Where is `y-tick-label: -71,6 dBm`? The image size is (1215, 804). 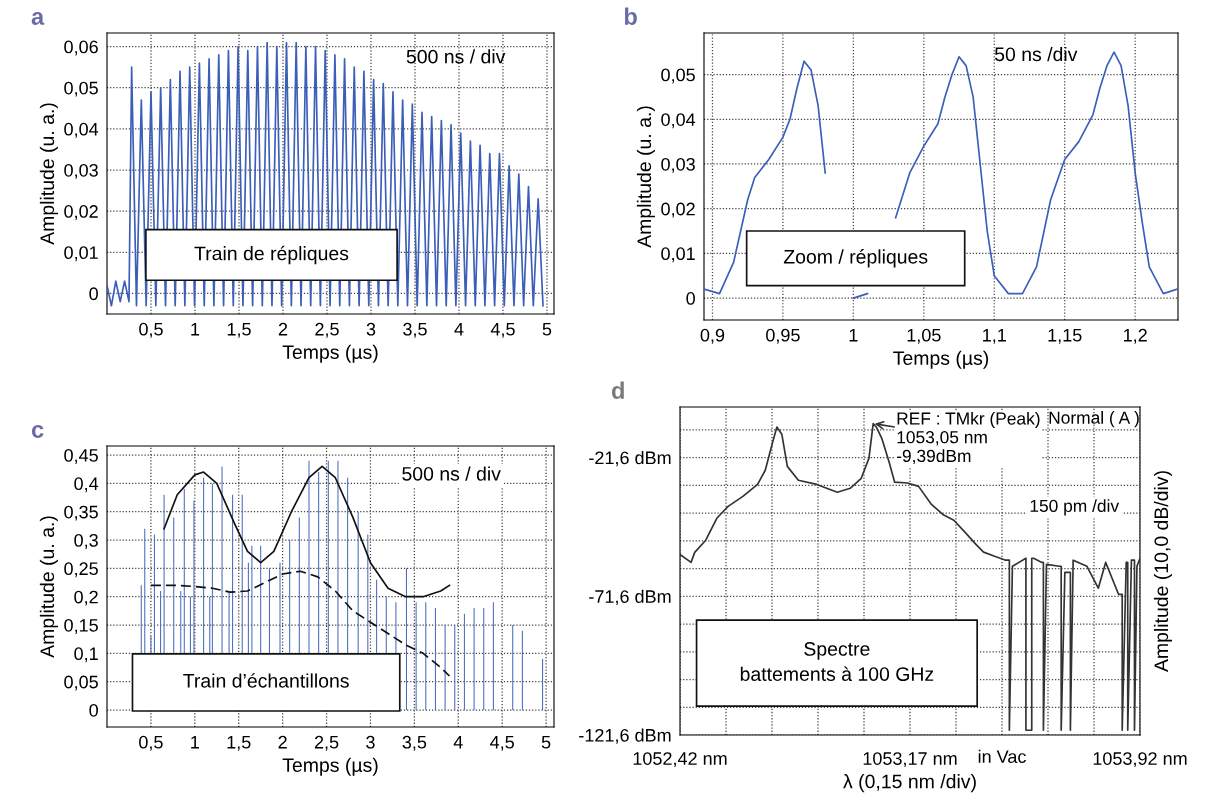 y-tick-label: -71,6 dBm is located at coordinates (630, 597).